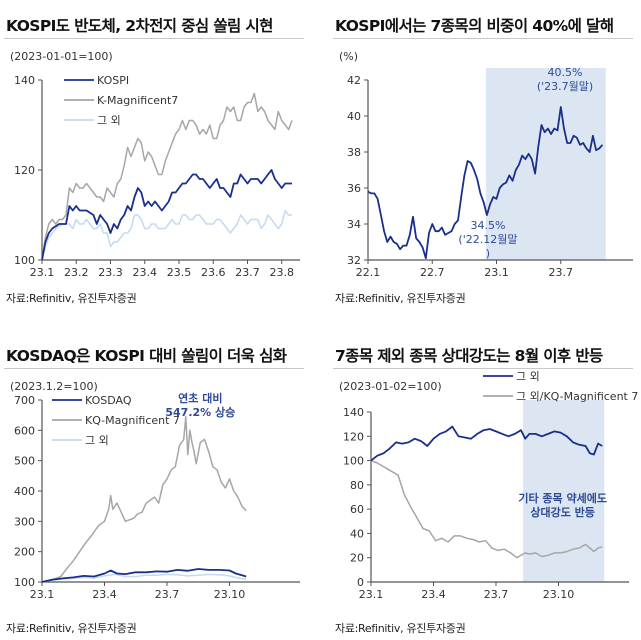  I want to click on y-tick-label: 42, so click(354, 80).